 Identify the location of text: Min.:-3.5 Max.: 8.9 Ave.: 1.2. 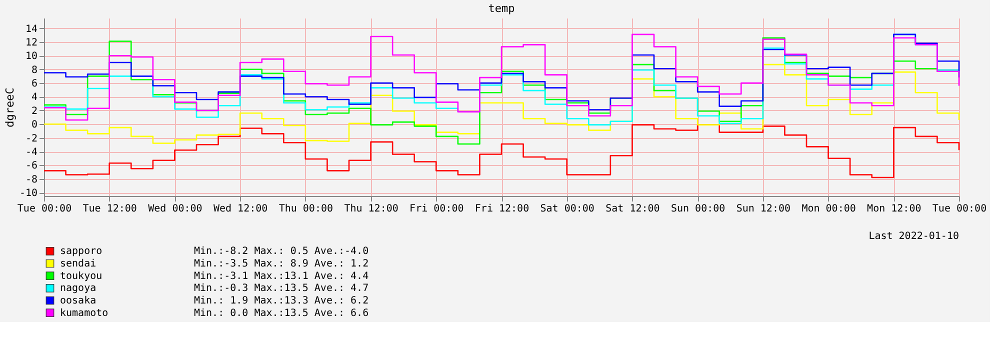
(281, 264).